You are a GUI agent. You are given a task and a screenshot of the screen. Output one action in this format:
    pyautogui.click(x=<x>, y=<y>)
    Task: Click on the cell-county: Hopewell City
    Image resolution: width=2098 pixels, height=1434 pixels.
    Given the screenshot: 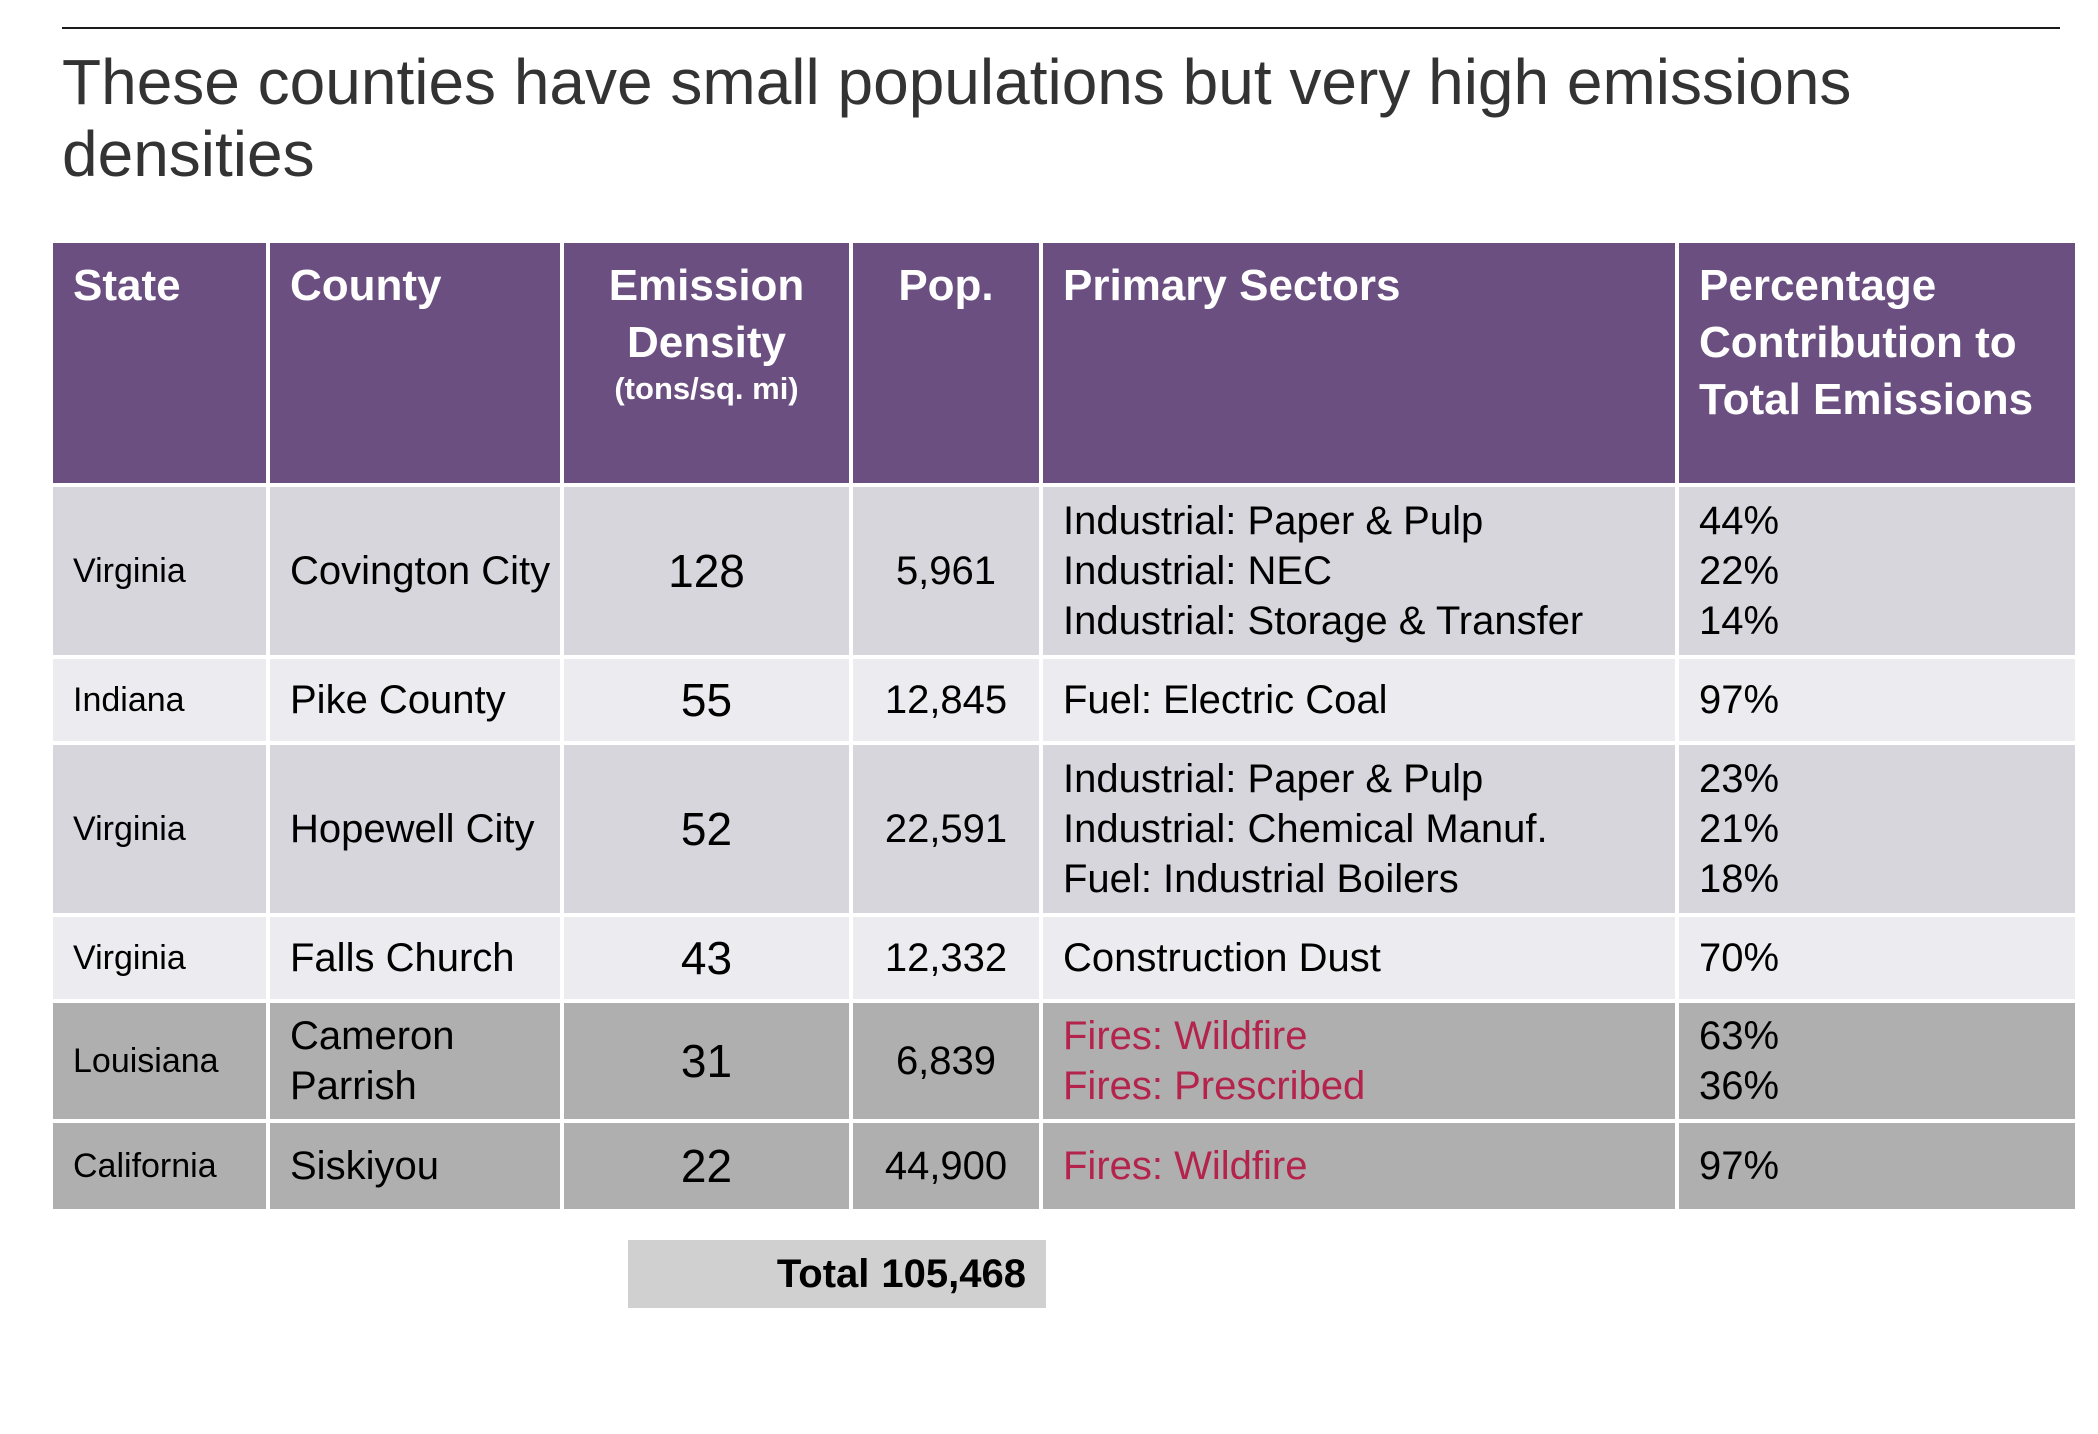 What is the action you would take?
    pyautogui.click(x=415, y=829)
    